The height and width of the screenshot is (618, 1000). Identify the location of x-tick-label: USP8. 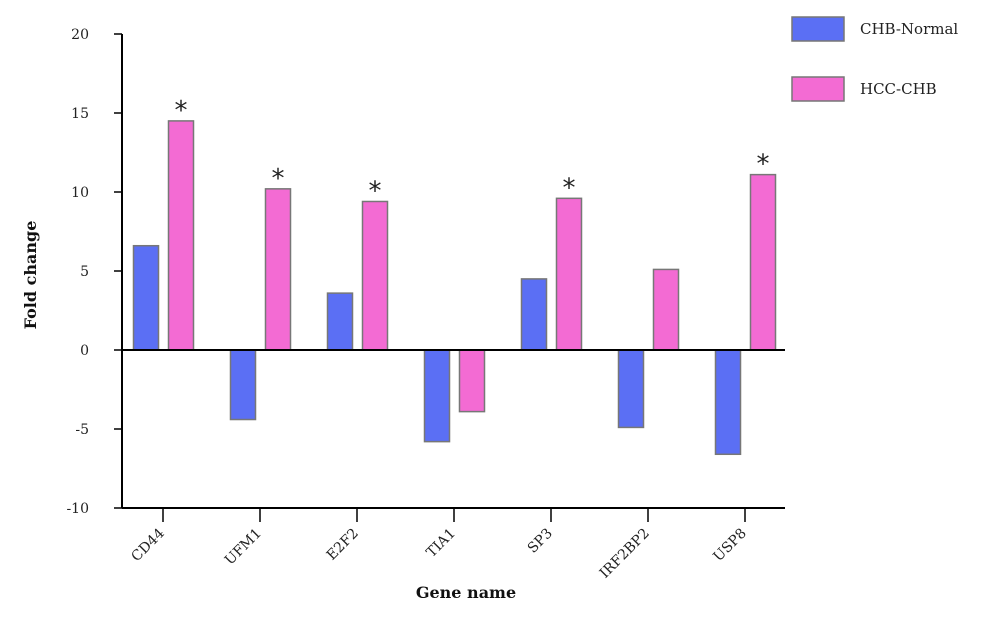
(729, 545).